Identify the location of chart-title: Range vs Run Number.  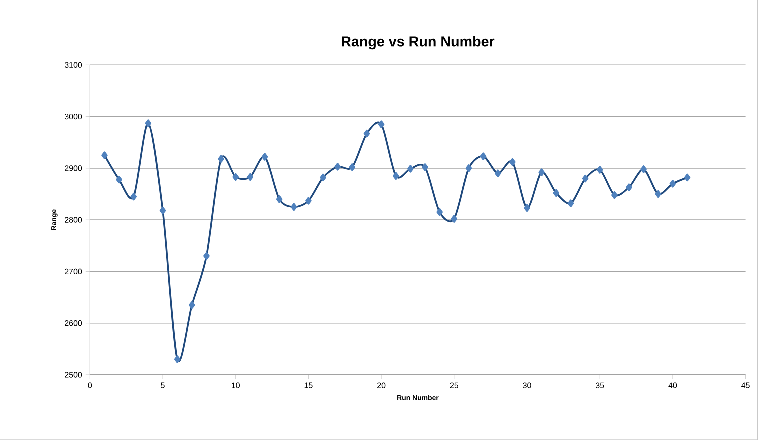
(418, 43).